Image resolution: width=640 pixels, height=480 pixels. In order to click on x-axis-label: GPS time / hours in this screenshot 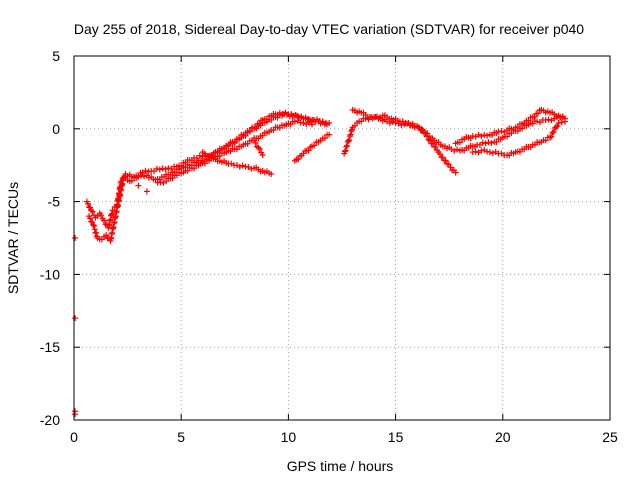, I will do `click(340, 466)`.